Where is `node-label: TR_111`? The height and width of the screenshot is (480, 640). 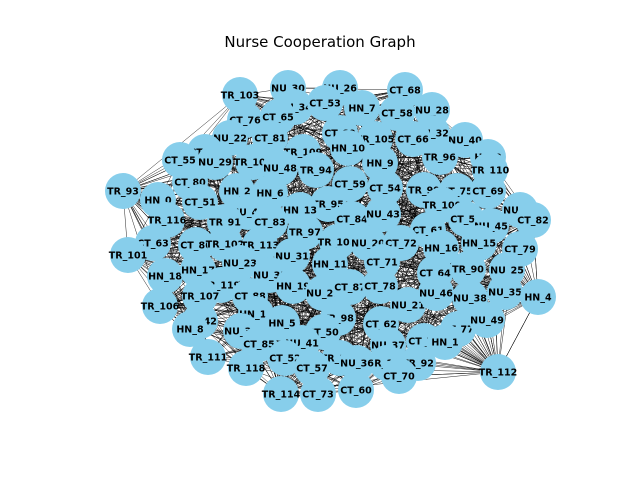 node-label: TR_111 is located at coordinates (208, 358).